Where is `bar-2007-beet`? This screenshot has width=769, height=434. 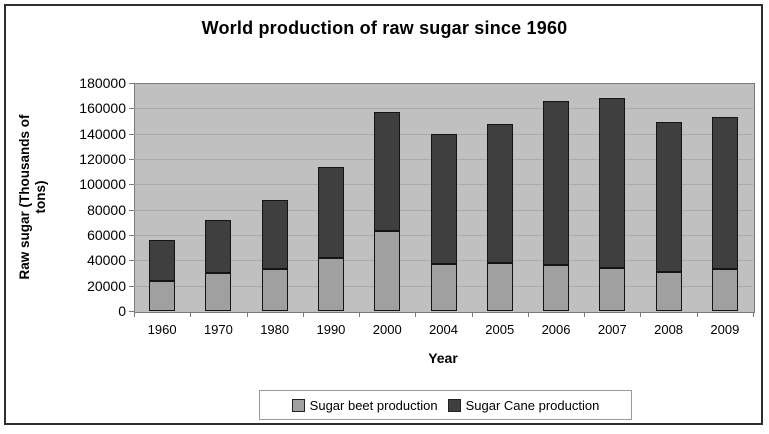
bar-2007-beet is located at coordinates (612, 289).